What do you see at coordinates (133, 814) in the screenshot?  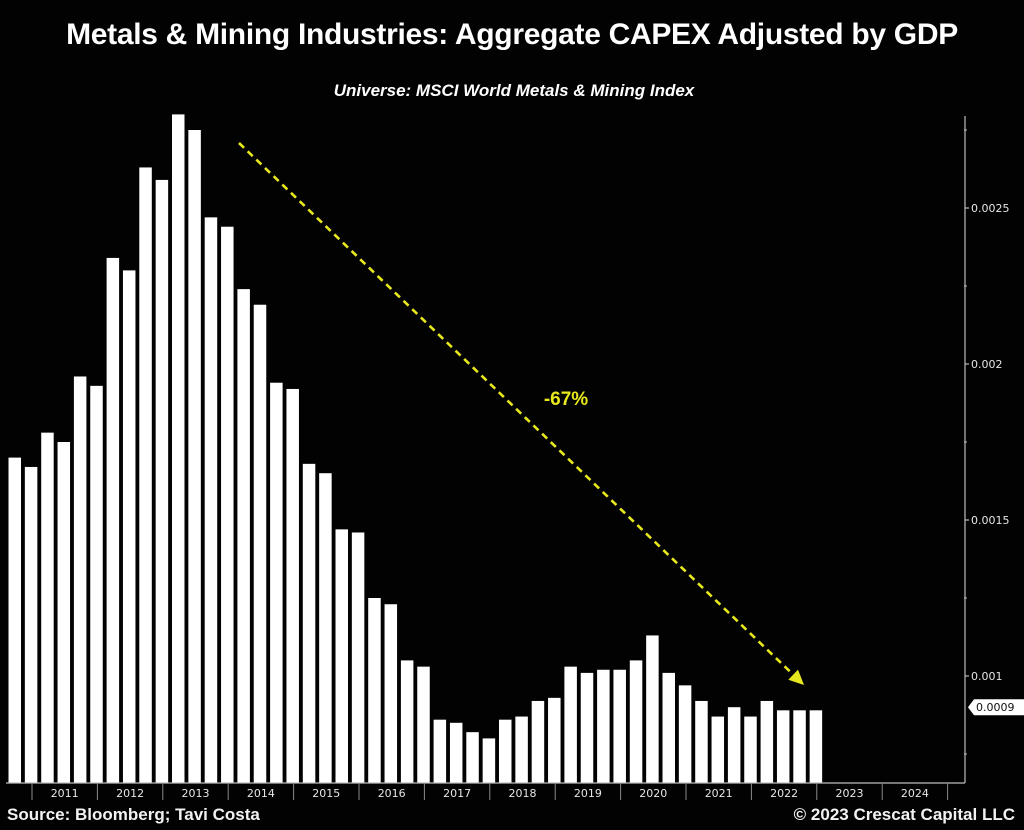 I see `source-note: Source: Bloomberg; Tavi Costa` at bounding box center [133, 814].